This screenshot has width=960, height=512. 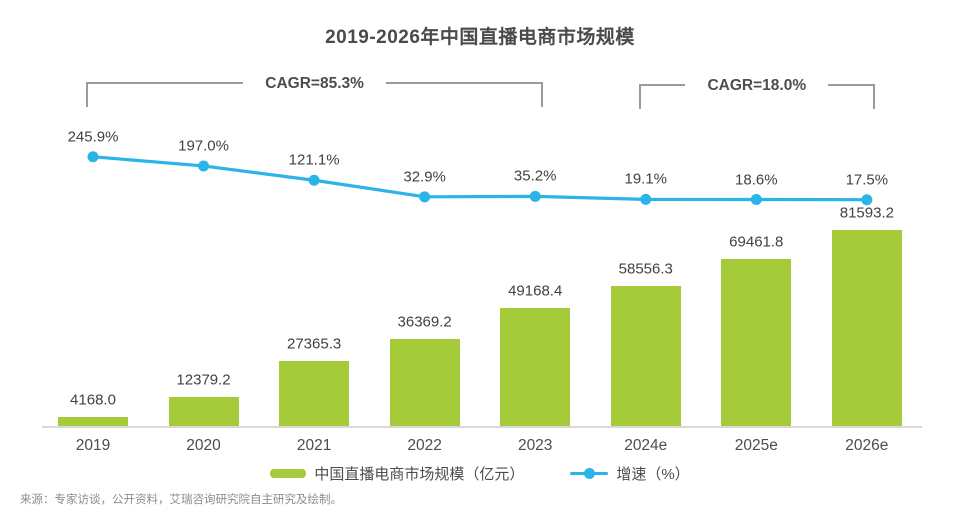 What do you see at coordinates (314, 83) in the screenshot?
I see `cagr-label-1: CAGR=85.3%` at bounding box center [314, 83].